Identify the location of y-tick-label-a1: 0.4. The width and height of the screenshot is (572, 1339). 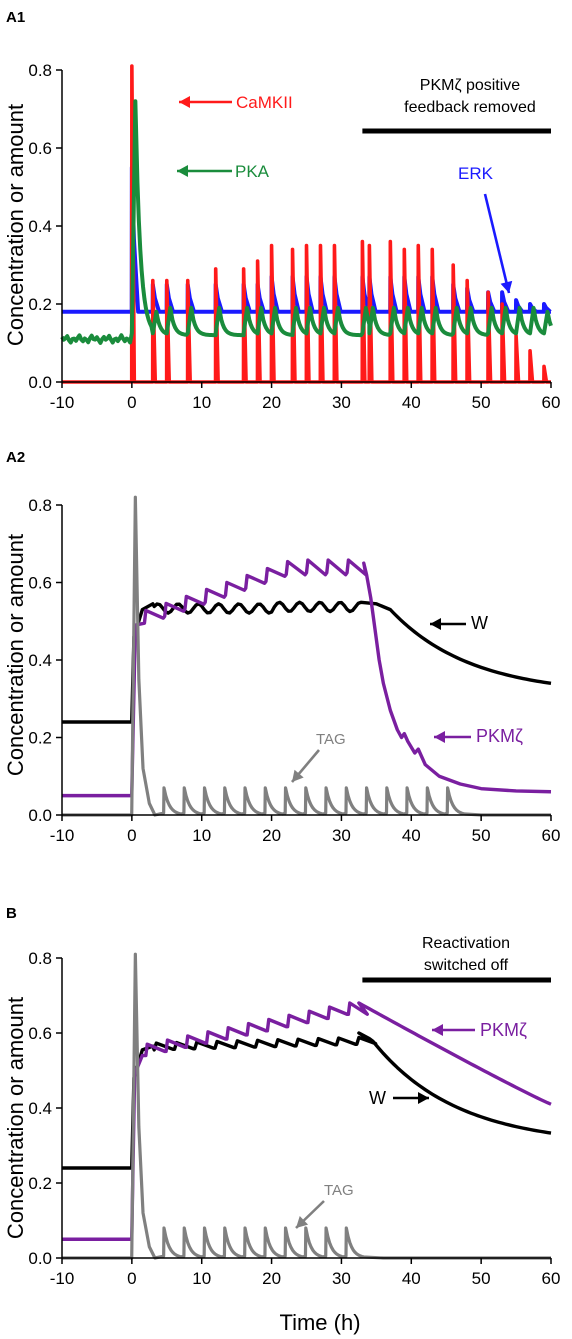
(40, 226).